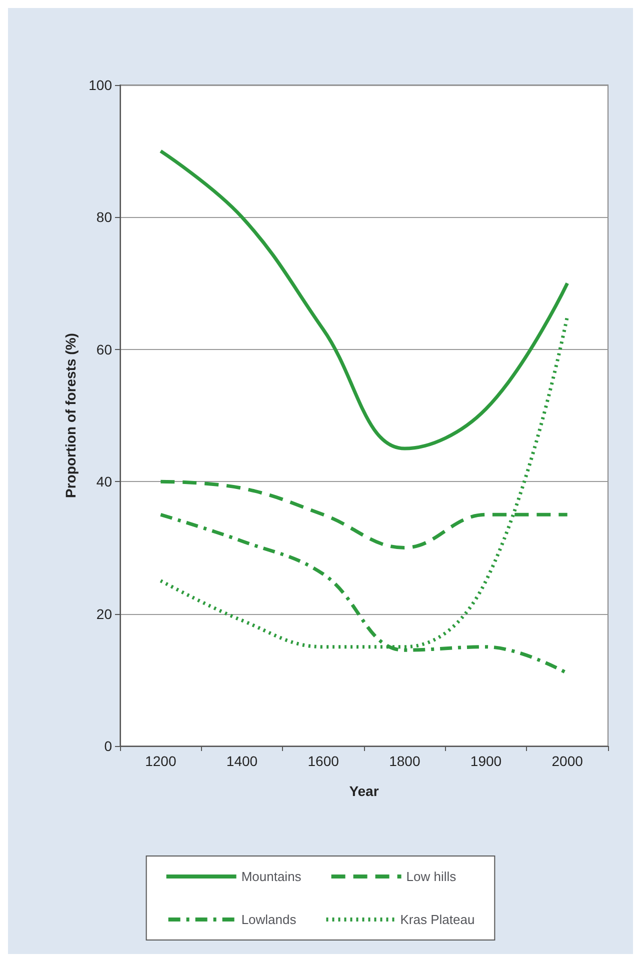 The image size is (641, 962). Describe the element at coordinates (324, 761) in the screenshot. I see `x-tick-label: 1600` at that location.